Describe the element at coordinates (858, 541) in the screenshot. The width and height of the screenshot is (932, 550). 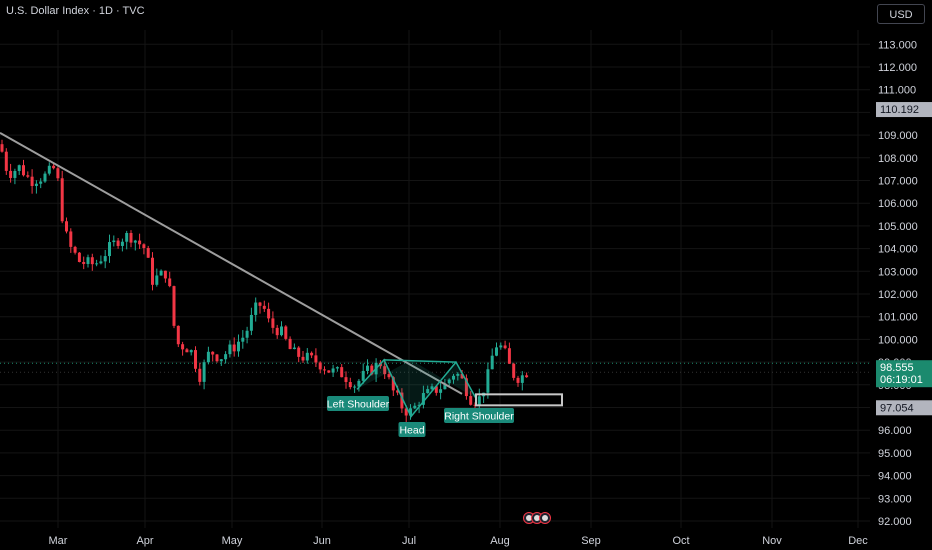
I see `x-tick-label: Dec` at that location.